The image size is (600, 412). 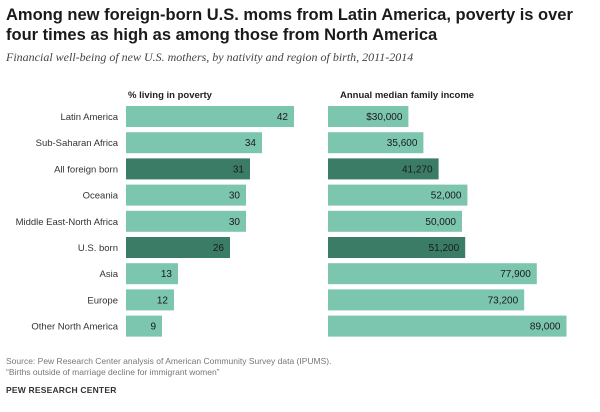 I want to click on category-label-all-foreign-born: All foreign born, so click(x=86, y=169).